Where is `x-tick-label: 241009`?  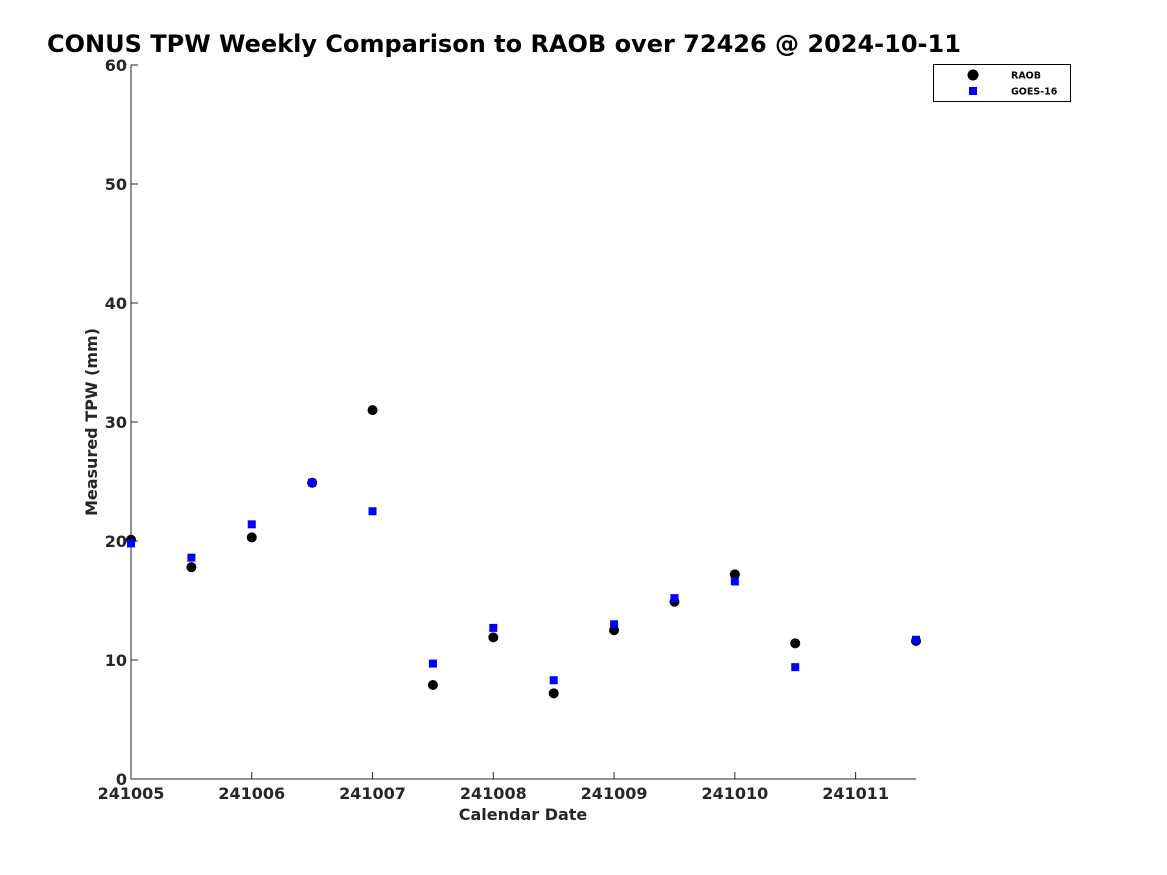 x-tick-label: 241009 is located at coordinates (614, 793).